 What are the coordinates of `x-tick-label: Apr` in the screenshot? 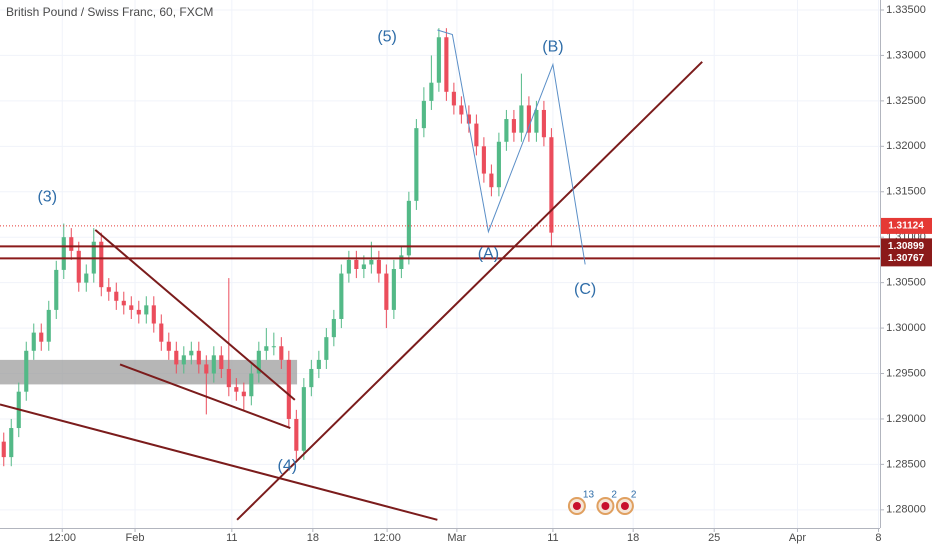 It's located at (797, 538).